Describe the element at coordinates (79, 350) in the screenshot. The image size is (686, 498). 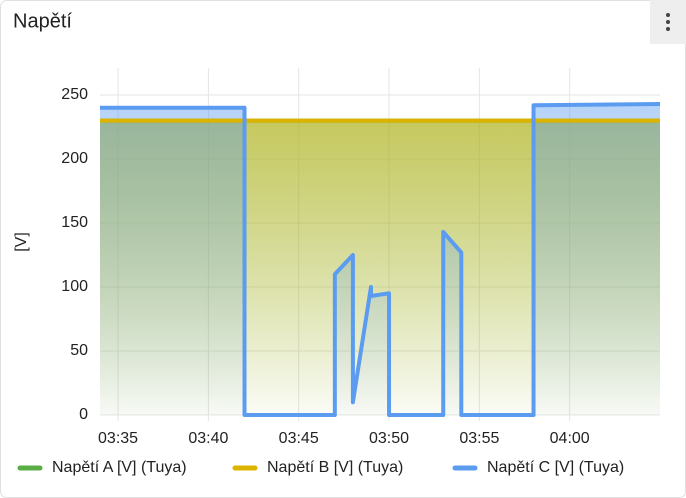
I see `y-tick-label: 50` at that location.